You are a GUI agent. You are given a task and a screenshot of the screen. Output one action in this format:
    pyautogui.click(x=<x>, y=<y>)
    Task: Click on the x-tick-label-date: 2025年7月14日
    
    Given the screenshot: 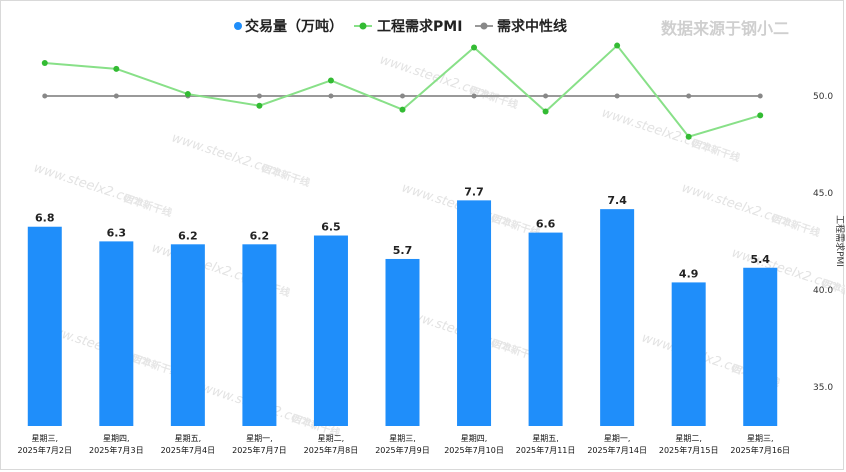 What is the action you would take?
    pyautogui.click(x=617, y=450)
    